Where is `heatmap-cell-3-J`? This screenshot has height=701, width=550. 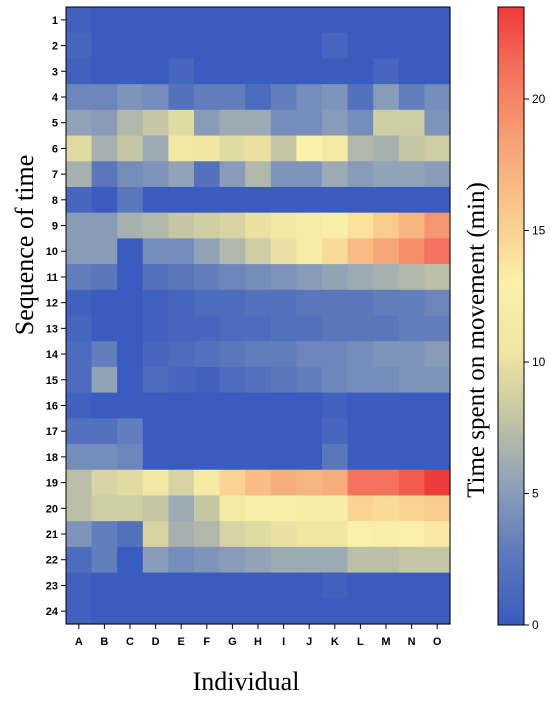
heatmap-cell-3-J is located at coordinates (309, 71).